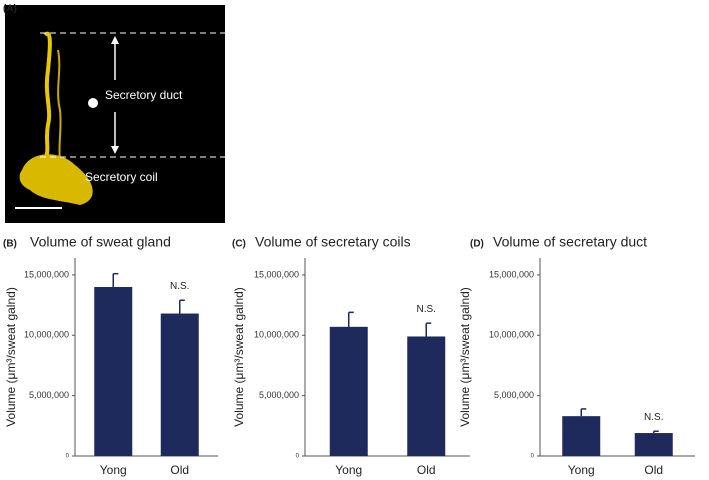 The image size is (709, 480). Describe the element at coordinates (144, 95) in the screenshot. I see `annotation: Secretory duct` at that location.